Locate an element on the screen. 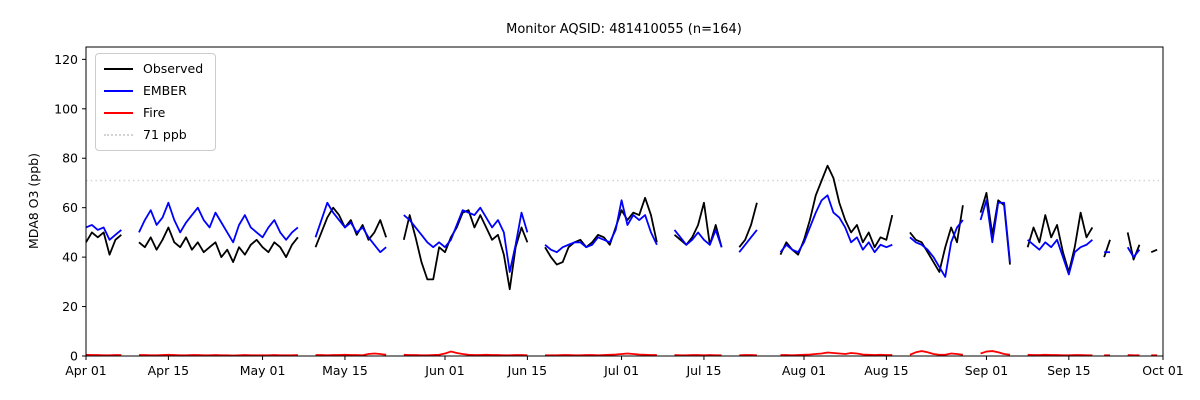 Image resolution: width=1200 pixels, height=400 pixels. x-tick-label: May 15 is located at coordinates (345, 370).